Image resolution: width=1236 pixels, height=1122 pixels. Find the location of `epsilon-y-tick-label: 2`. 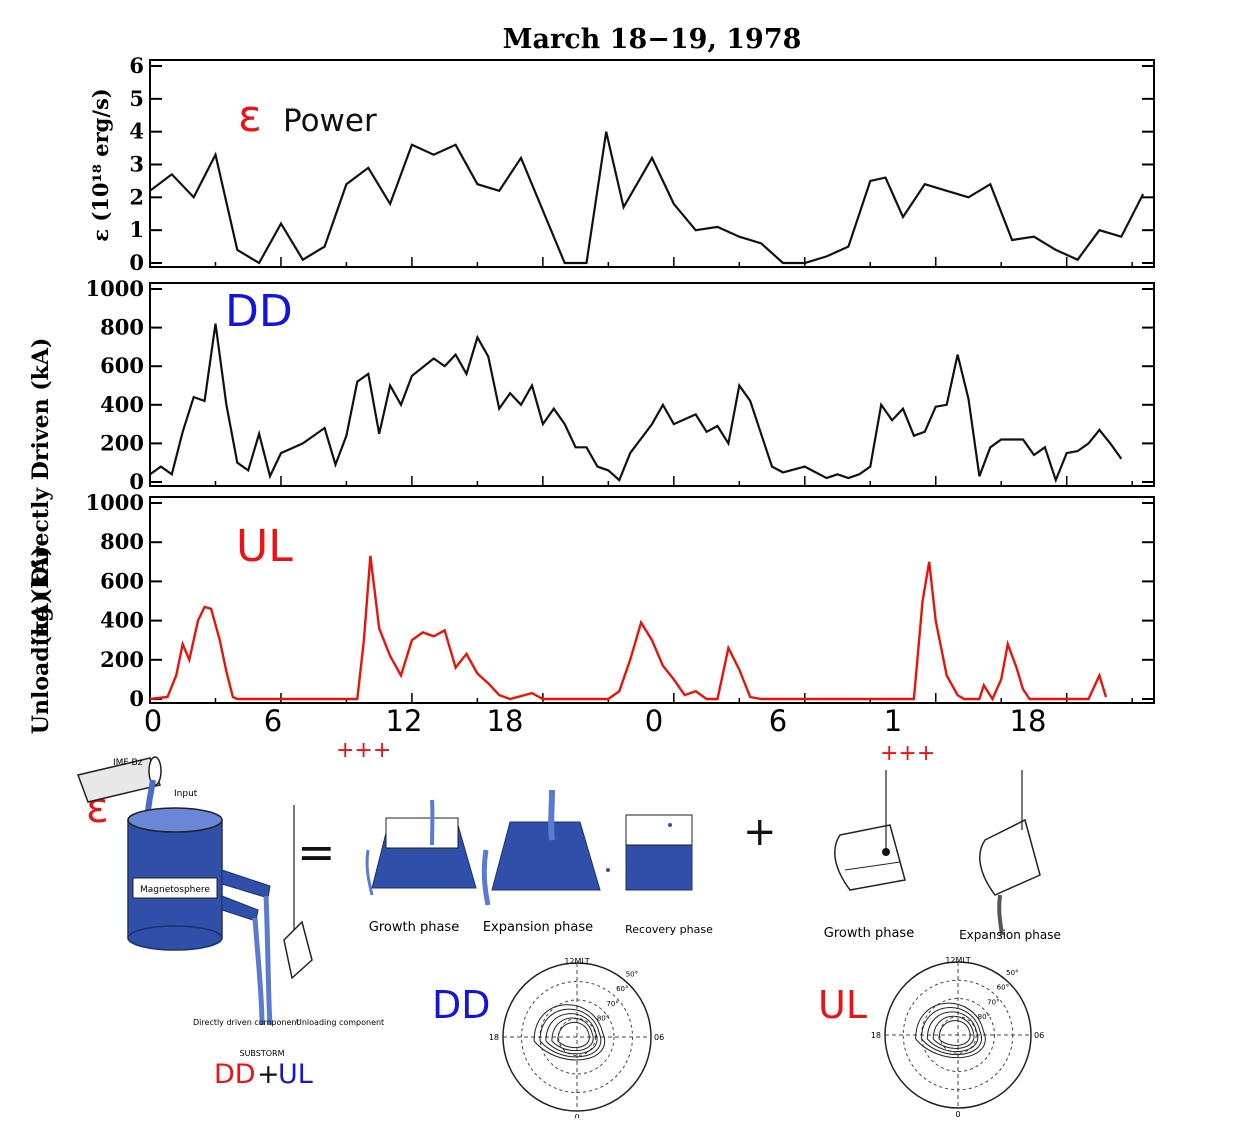

epsilon-y-tick-label: 2 is located at coordinates (136, 196).